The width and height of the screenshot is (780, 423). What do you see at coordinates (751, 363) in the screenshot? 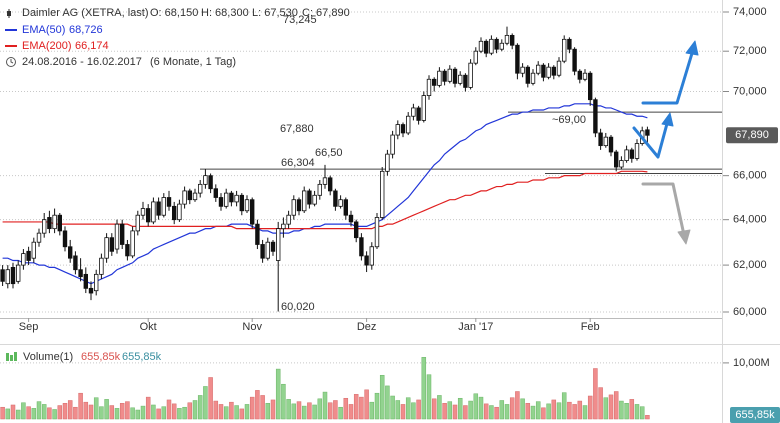
I see `y-tick-label: 10,00M` at bounding box center [751, 363].